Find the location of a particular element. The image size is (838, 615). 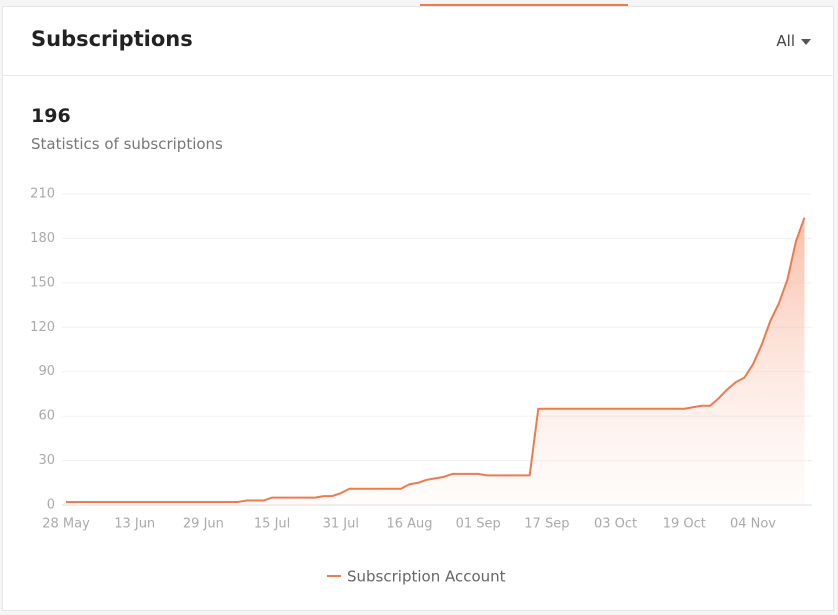

x-tick-label: 13 Jun is located at coordinates (134, 524).